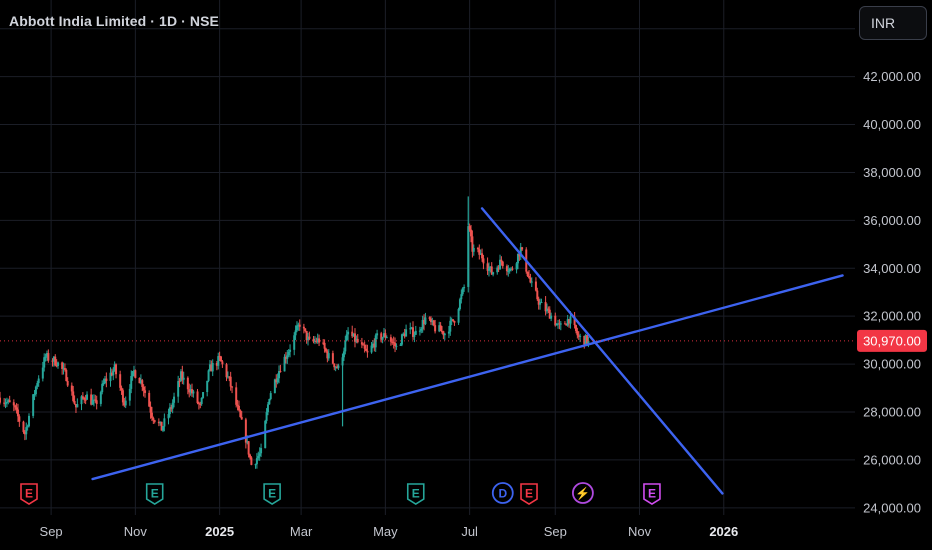 The width and height of the screenshot is (932, 550). Describe the element at coordinates (502, 493) in the screenshot. I see `dividend-marker-icon` at that location.